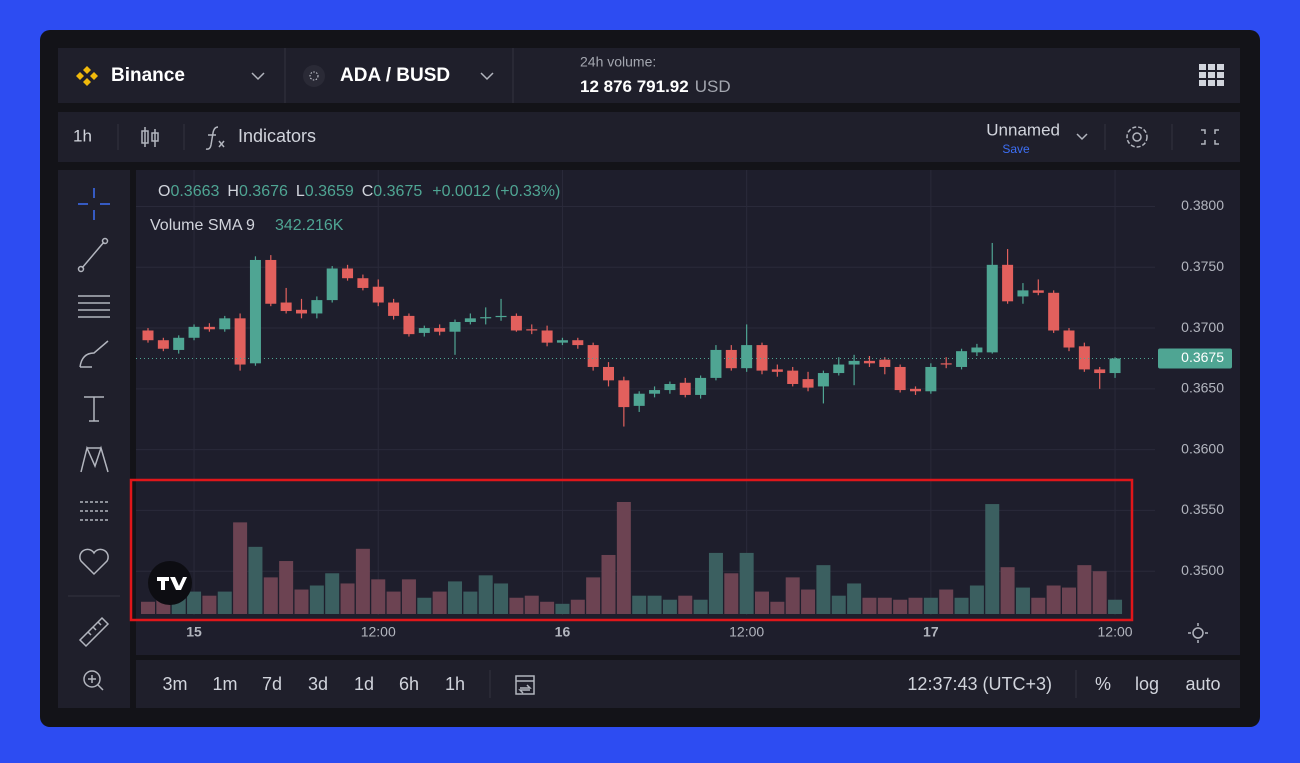 This screenshot has height=763, width=1300. Describe the element at coordinates (409, 684) in the screenshot. I see `range-button: 6h` at that location.